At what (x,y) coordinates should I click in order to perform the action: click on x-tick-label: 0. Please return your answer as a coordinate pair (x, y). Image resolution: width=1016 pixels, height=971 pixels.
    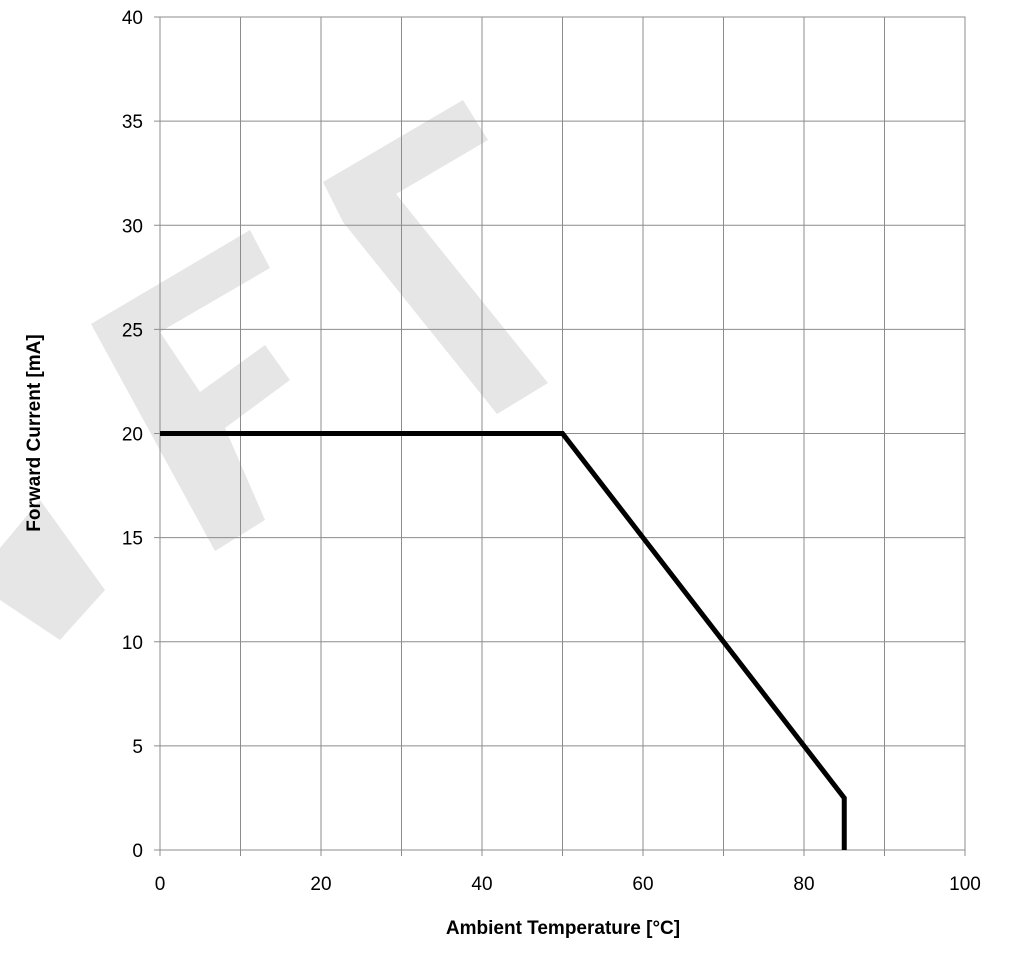
    Looking at the image, I should click on (160, 884).